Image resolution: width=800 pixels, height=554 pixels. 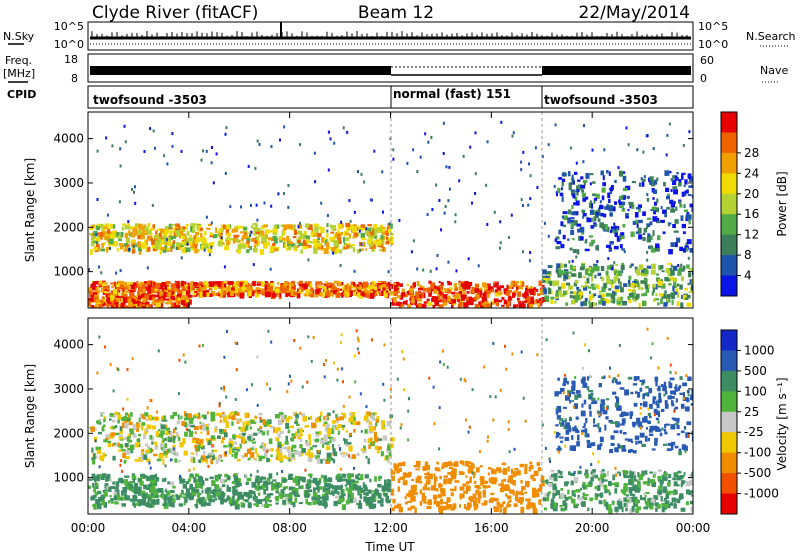 I want to click on power-colorbar-swatch, so click(x=729, y=122).